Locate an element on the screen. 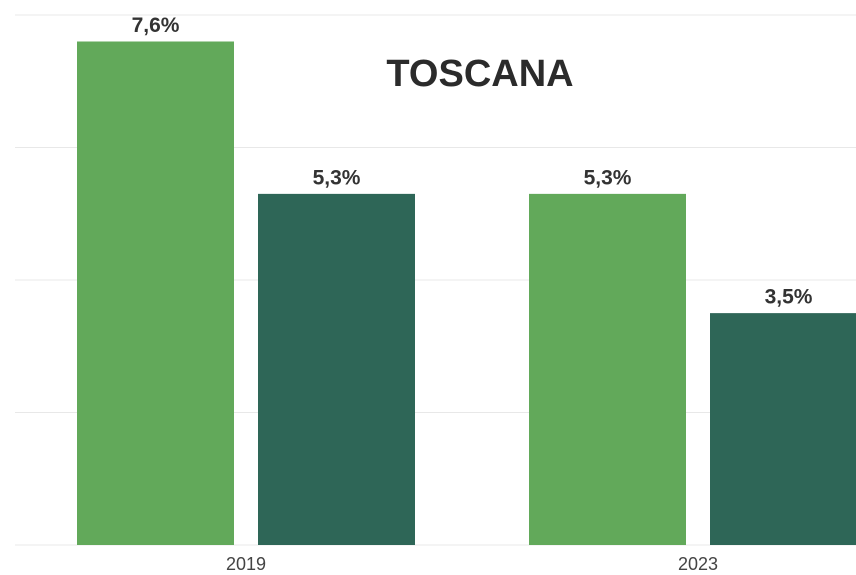  x-tick-label: 2023 is located at coordinates (698, 564).